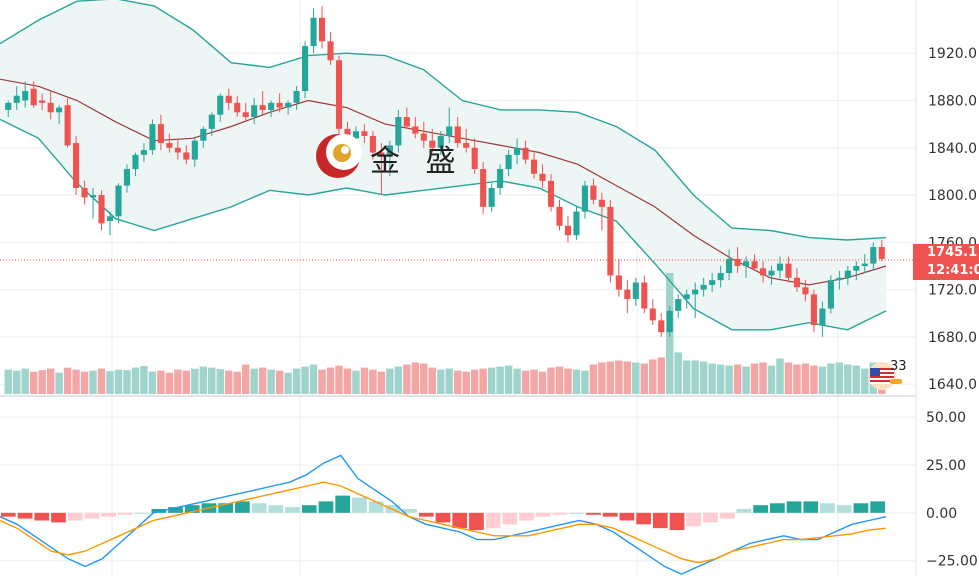  Describe the element at coordinates (952, 54) in the screenshot. I see `price-tick-label: 1920.0` at that location.